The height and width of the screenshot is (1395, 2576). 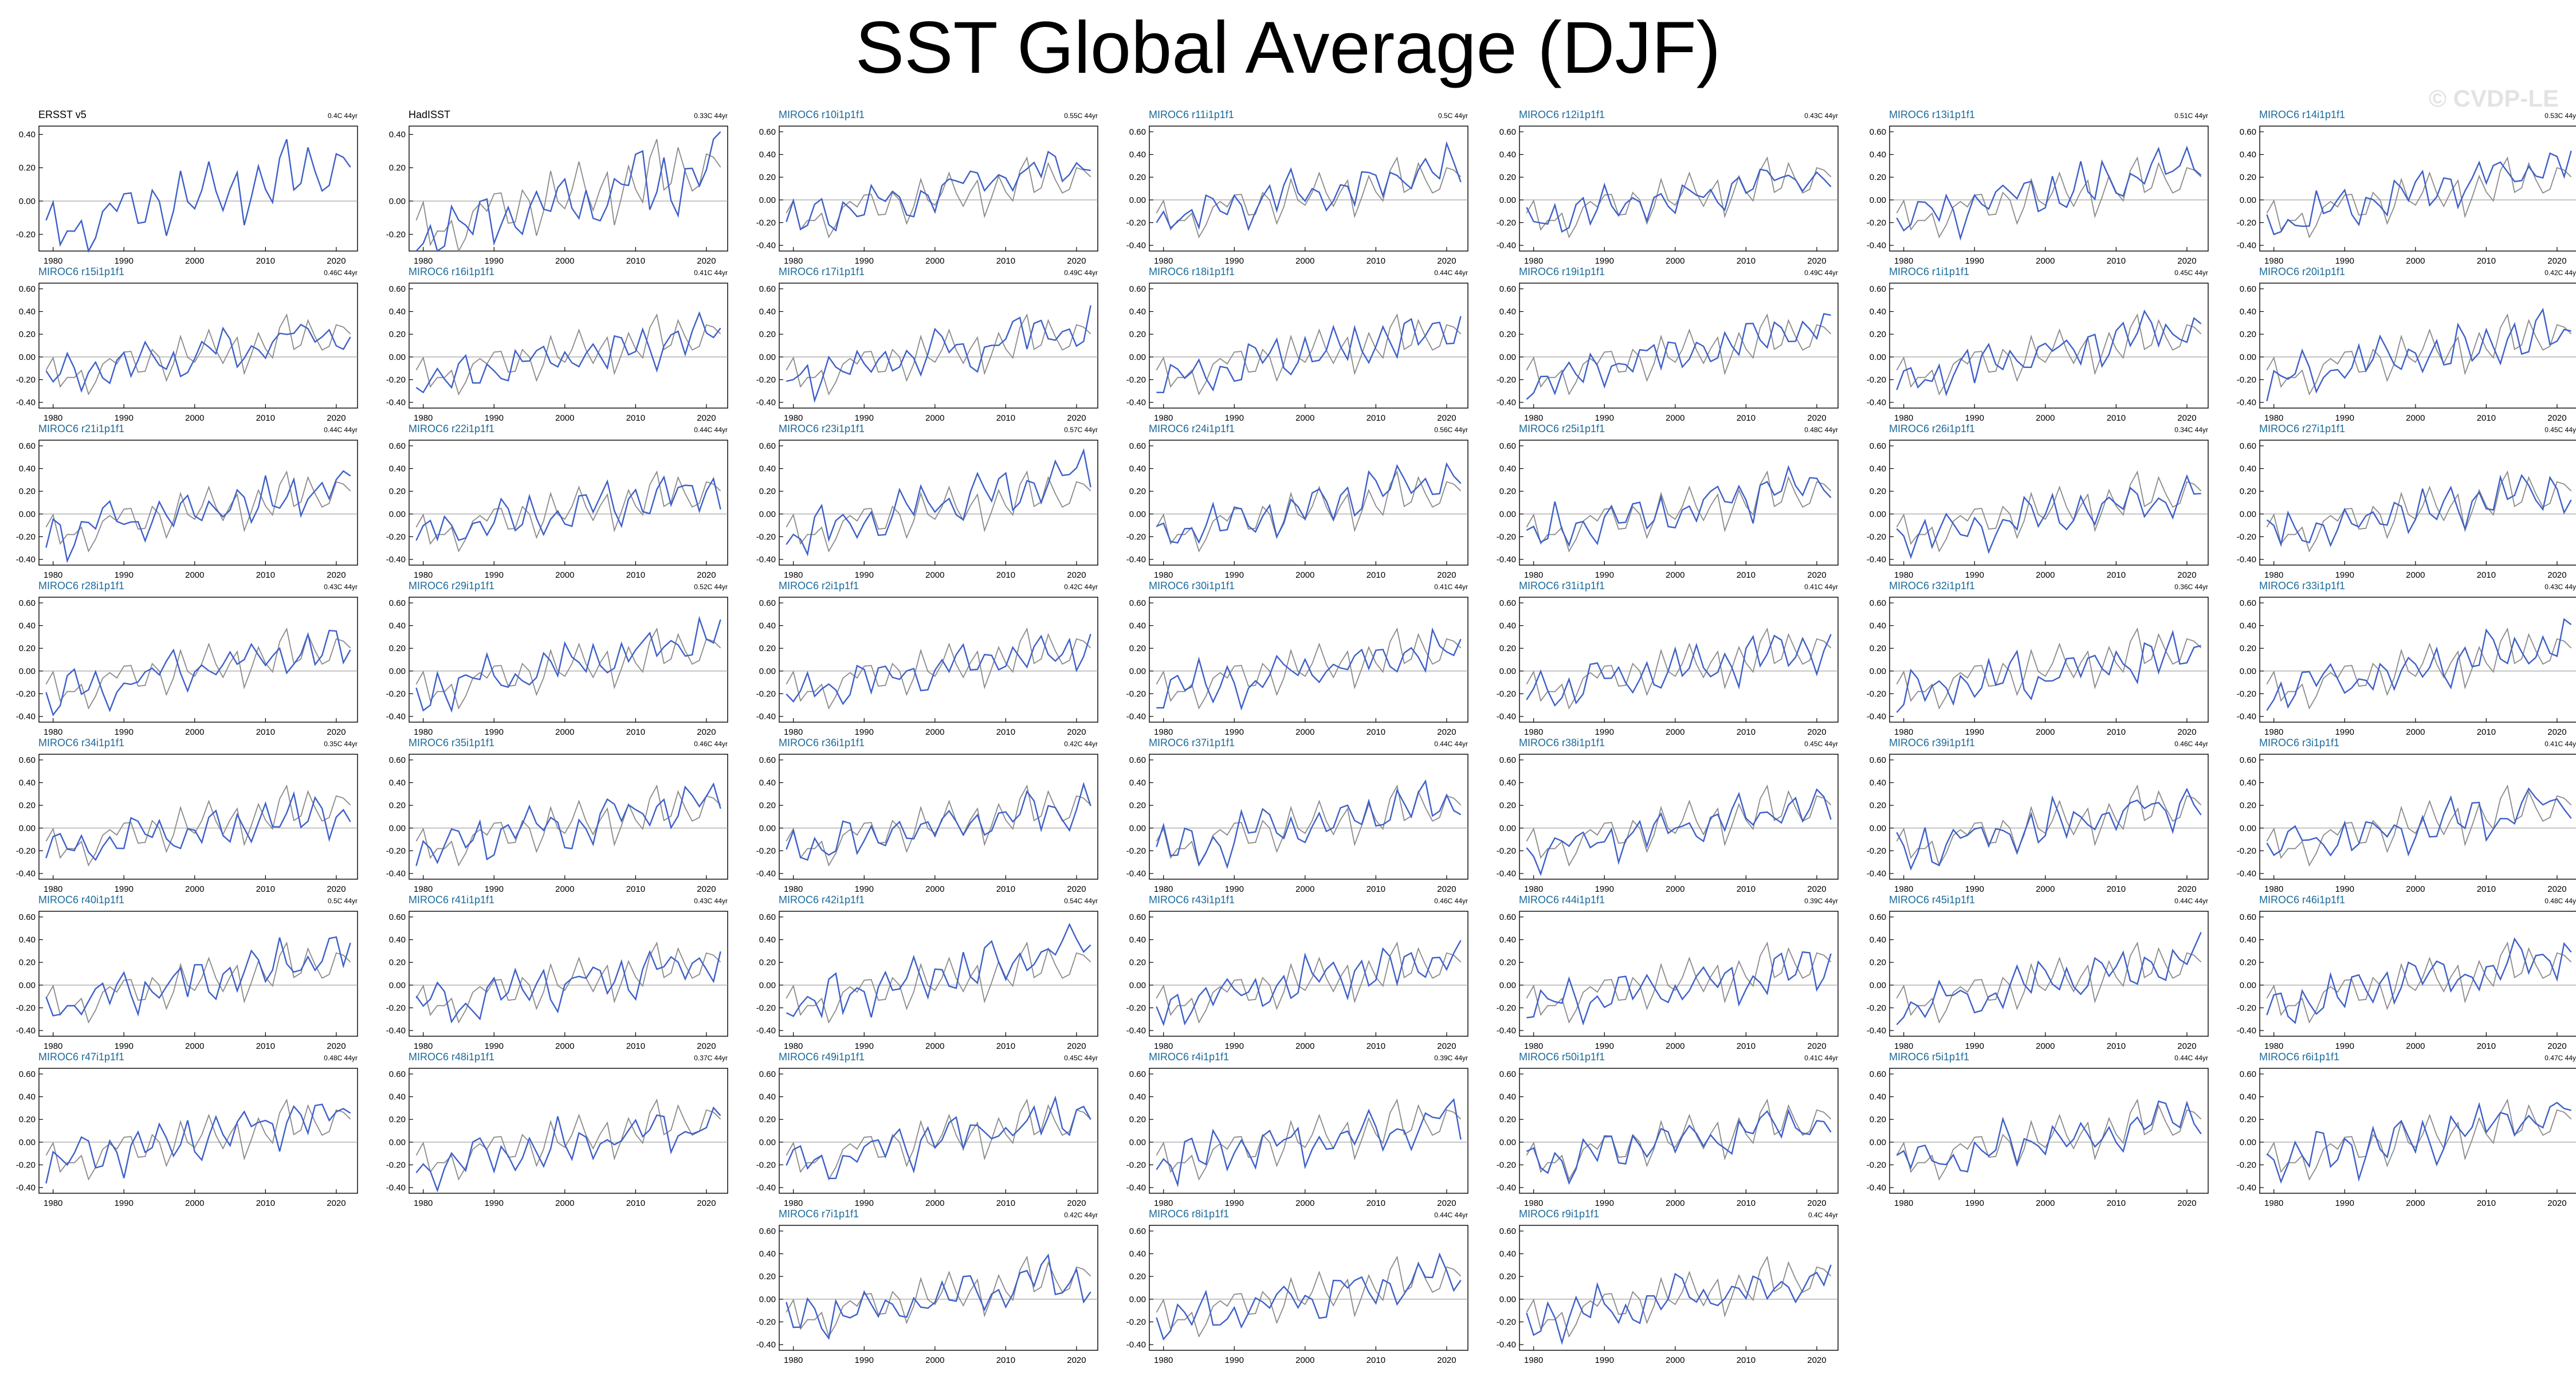 What do you see at coordinates (1821, 430) in the screenshot?
I see `trend-label: 0.48C 44yr` at bounding box center [1821, 430].